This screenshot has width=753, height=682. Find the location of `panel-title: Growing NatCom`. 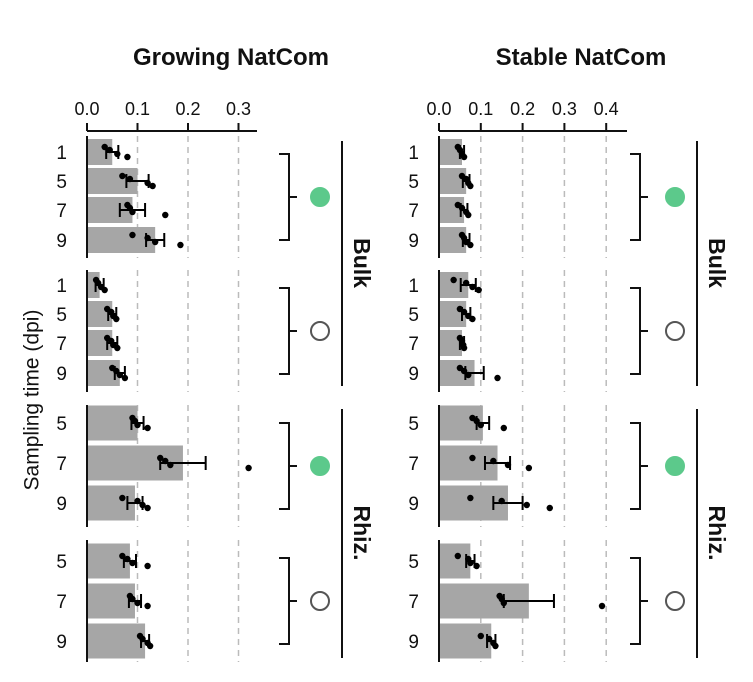

panel-title: Growing NatCom is located at coordinates (231, 57).